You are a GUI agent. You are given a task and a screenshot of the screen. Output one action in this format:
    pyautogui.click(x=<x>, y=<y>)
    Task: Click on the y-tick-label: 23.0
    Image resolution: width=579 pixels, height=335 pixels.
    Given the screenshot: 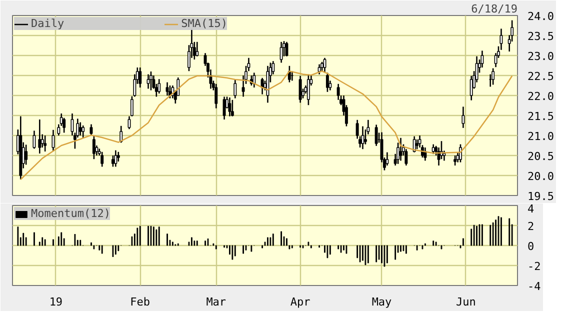 What is the action you would take?
    pyautogui.click(x=541, y=56)
    